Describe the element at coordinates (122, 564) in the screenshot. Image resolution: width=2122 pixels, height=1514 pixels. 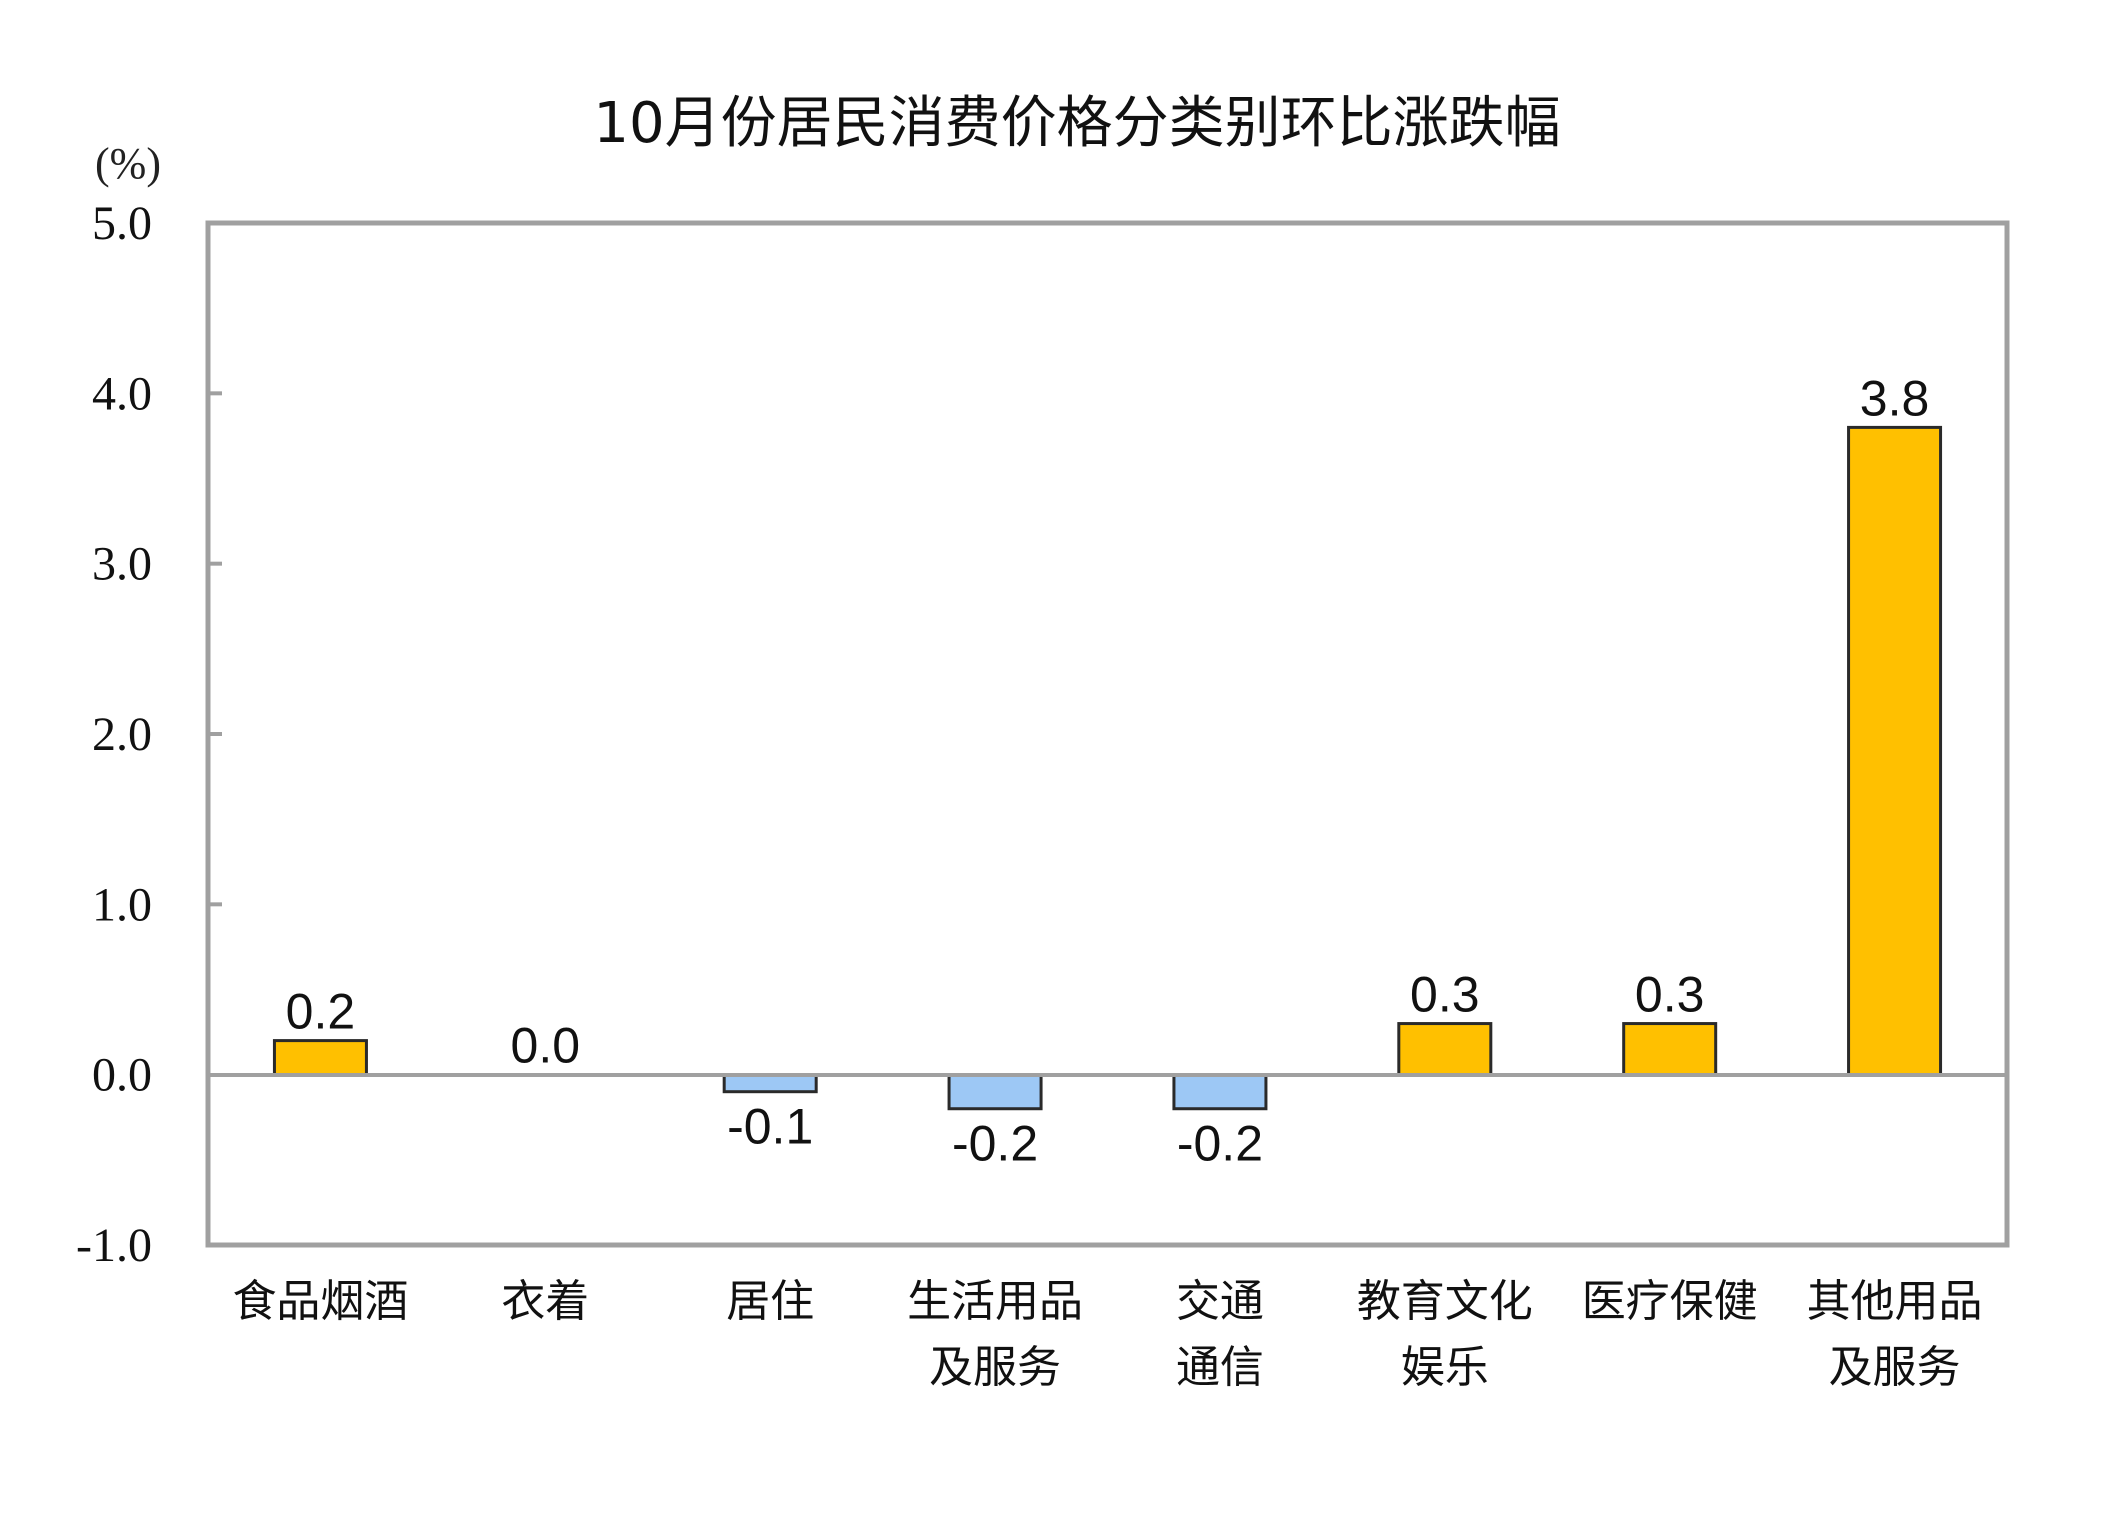
I see `y-tick-label: 3.0` at that location.